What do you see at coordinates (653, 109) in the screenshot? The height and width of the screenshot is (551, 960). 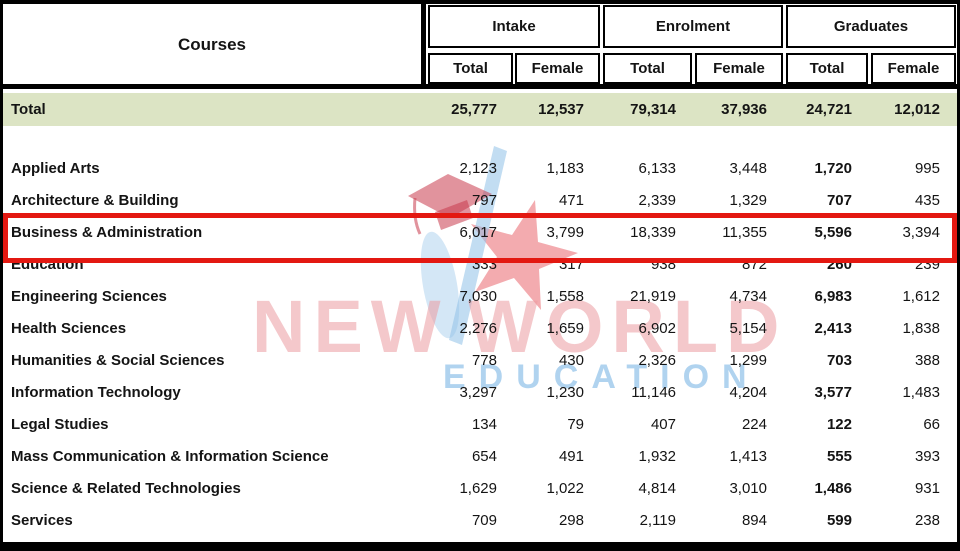 I see `cell-value: 79,314` at bounding box center [653, 109].